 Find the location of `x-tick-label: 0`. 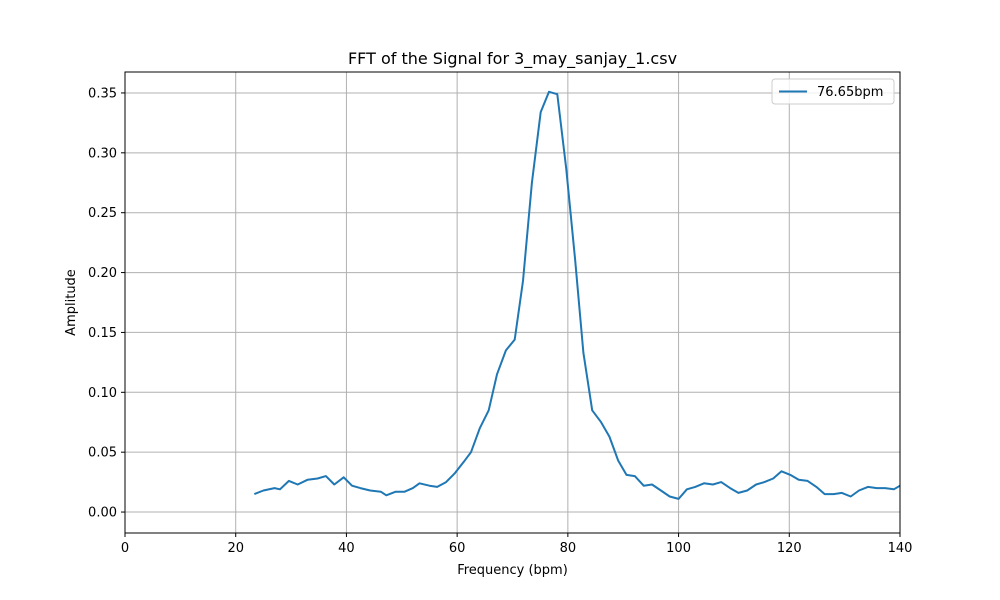

x-tick-label: 0 is located at coordinates (125, 548).